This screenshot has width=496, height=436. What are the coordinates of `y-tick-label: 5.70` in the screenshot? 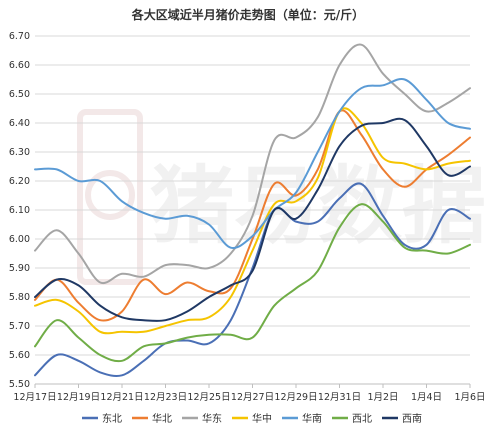 It's located at (19, 326).